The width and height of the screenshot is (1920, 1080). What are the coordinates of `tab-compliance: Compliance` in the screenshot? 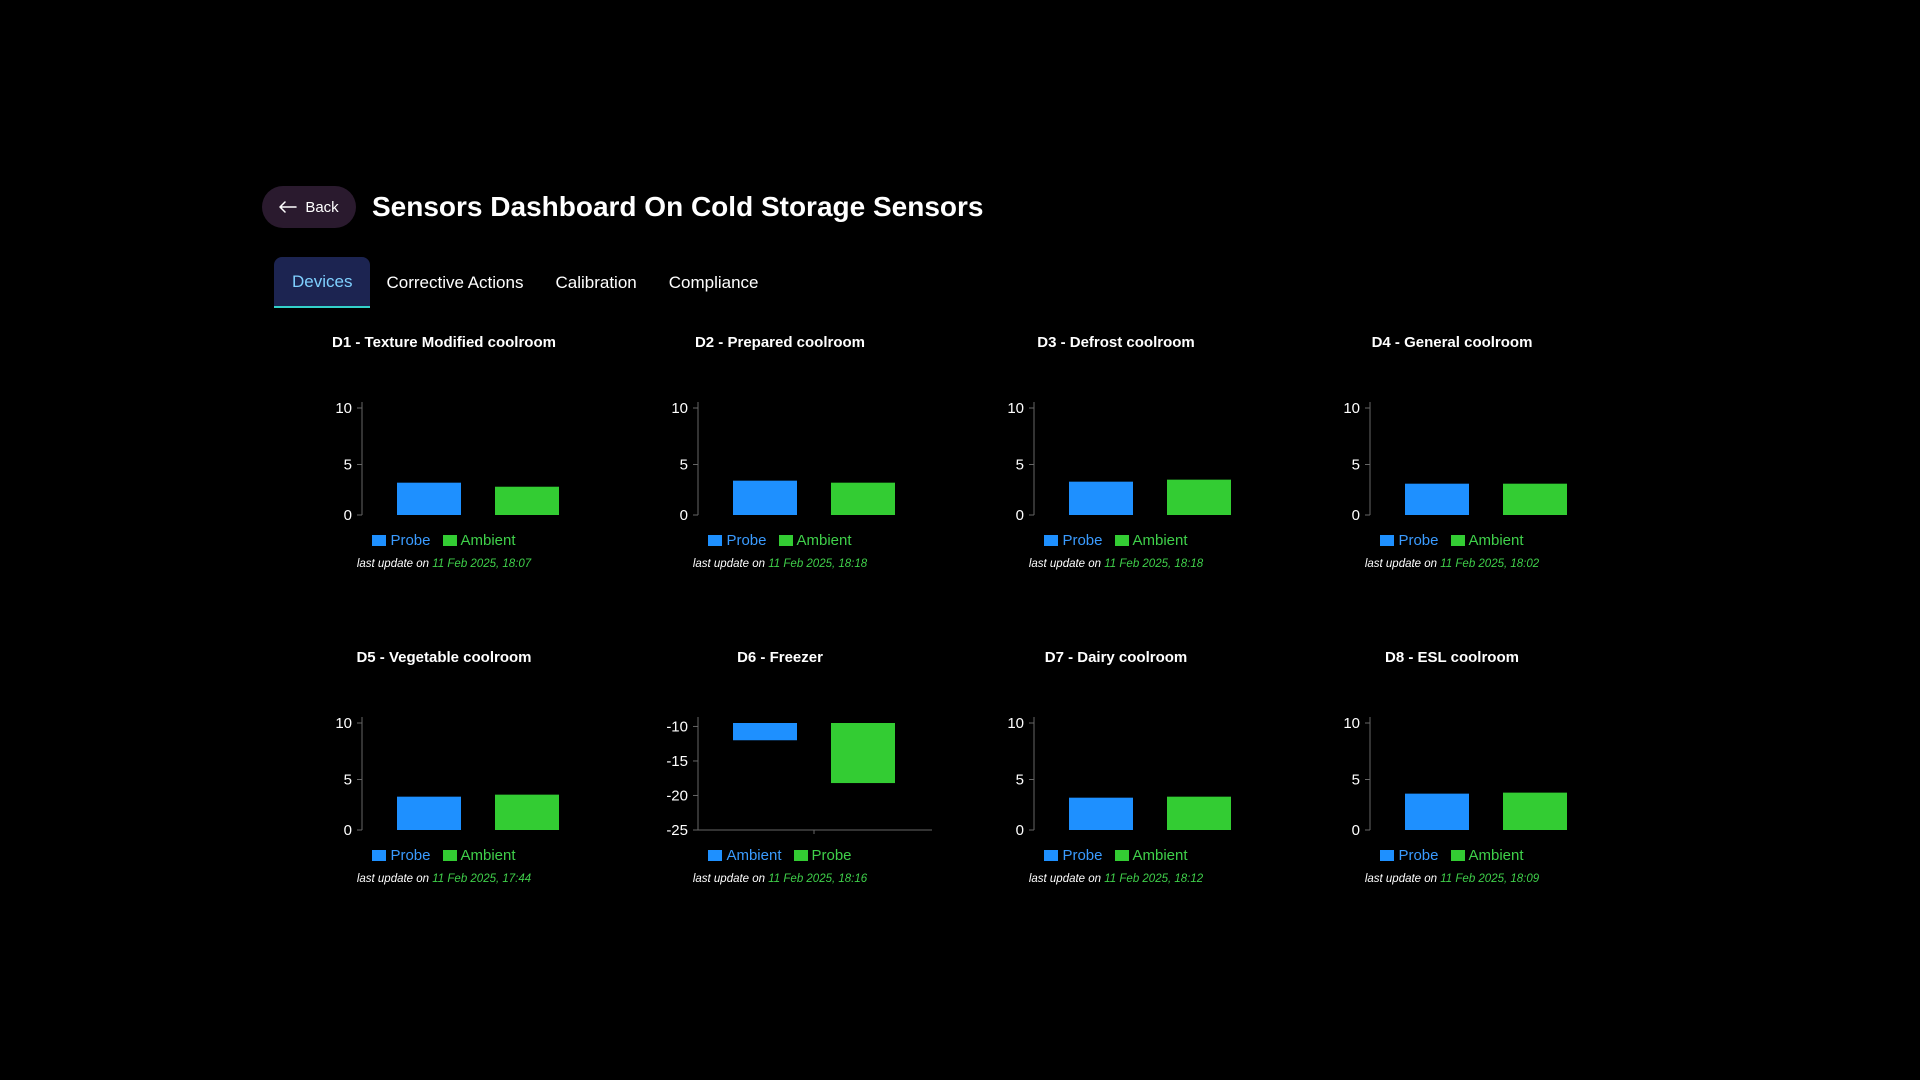 It's located at (713, 282).